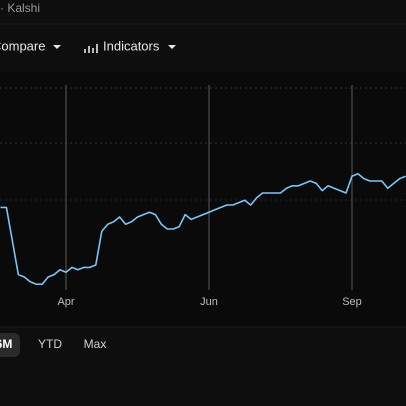 Image resolution: width=406 pixels, height=406 pixels. I want to click on compare-button: Compare, so click(30, 45).